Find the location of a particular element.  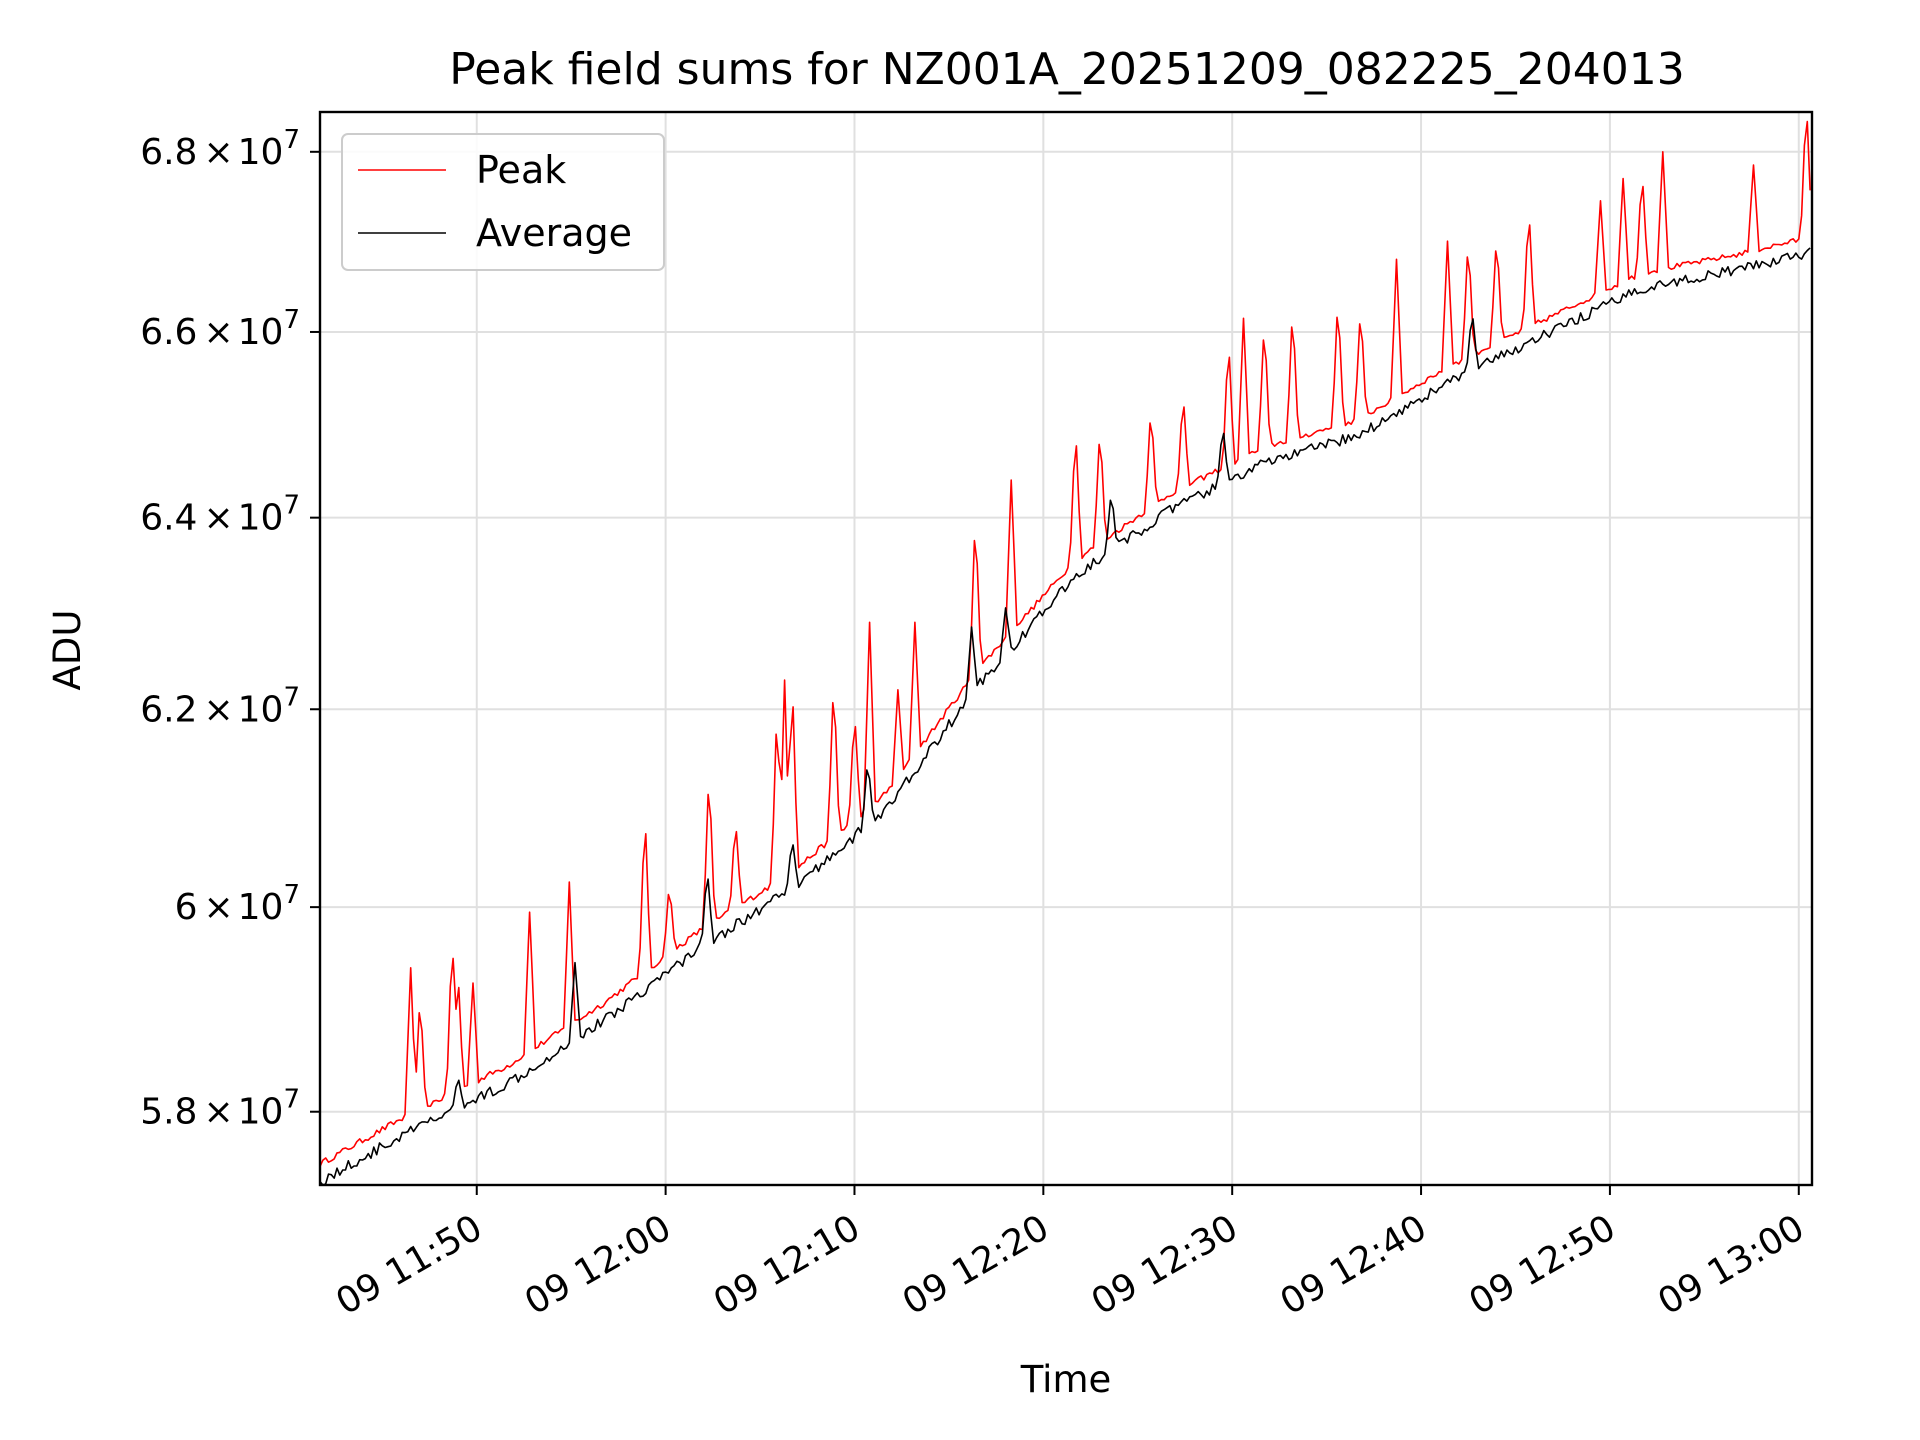

y-tick-label: 6.6 × 10⁷ is located at coordinates (220, 329).